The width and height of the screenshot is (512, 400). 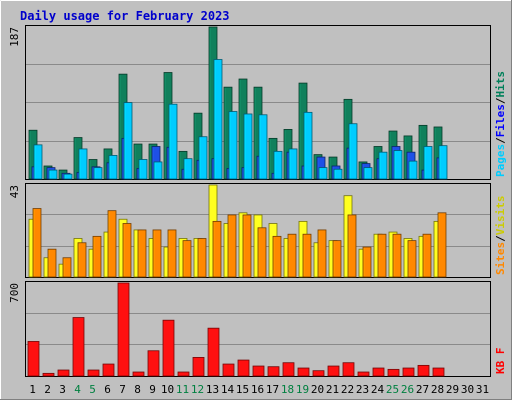 What do you see at coordinates (317, 389) in the screenshot?
I see `x-tick-label: 20` at bounding box center [317, 389].